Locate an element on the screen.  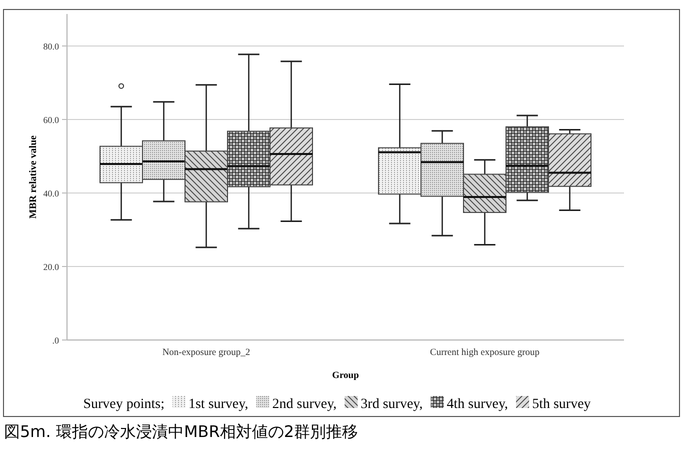
y-tick-label: 40.0 is located at coordinates (51, 193).